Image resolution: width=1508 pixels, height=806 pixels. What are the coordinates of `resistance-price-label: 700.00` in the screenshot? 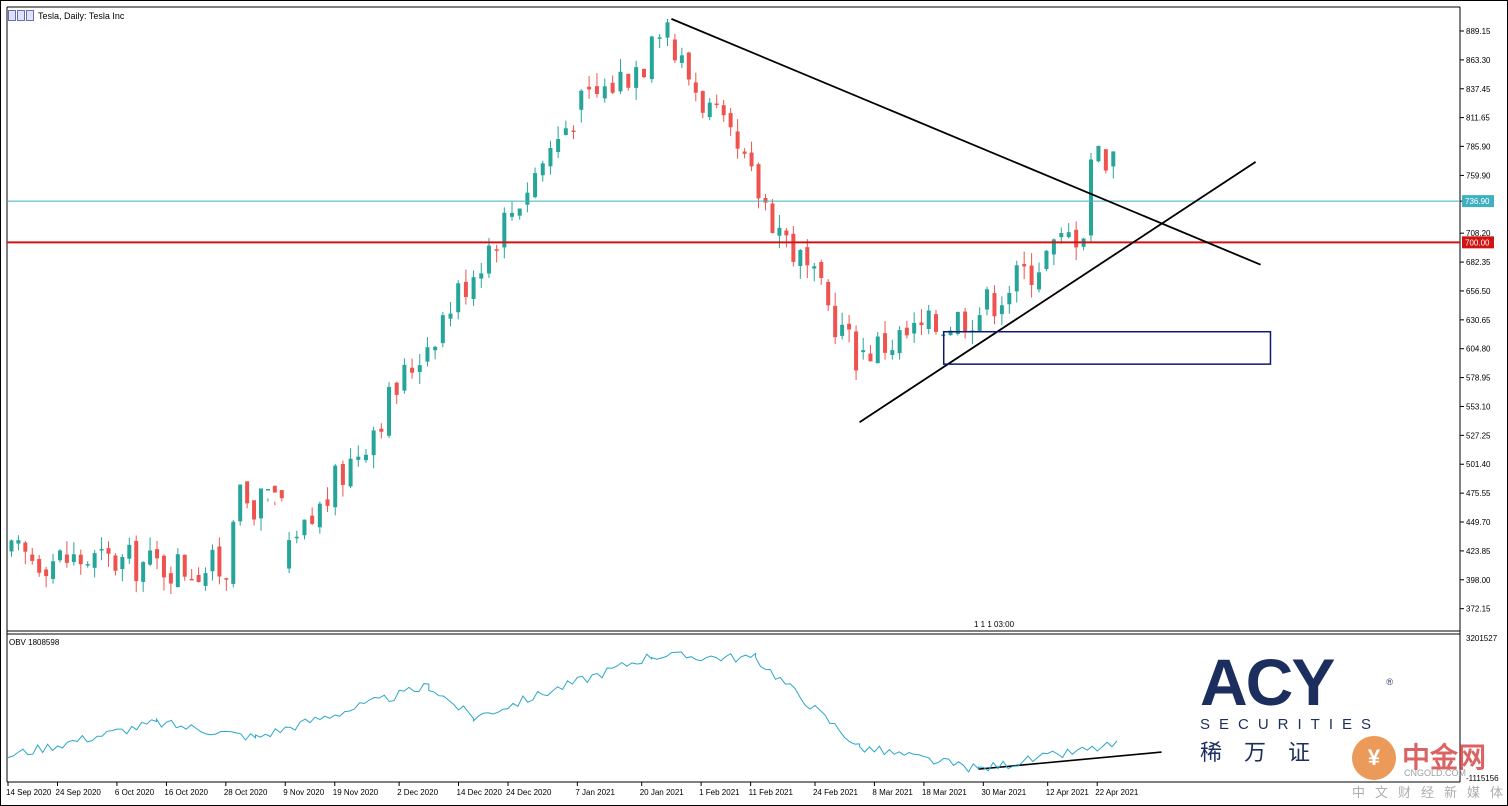 It's located at (1477, 242).